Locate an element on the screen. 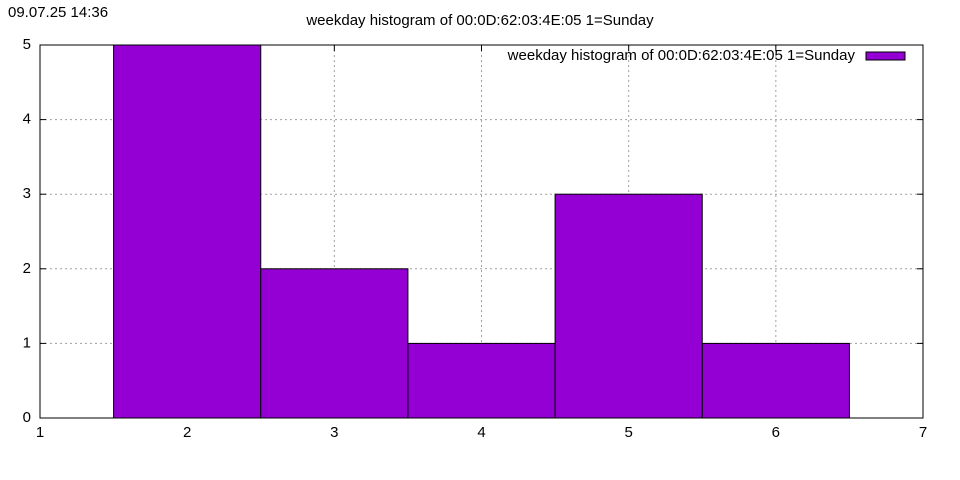  y-tick-label: 3 is located at coordinates (27, 193).